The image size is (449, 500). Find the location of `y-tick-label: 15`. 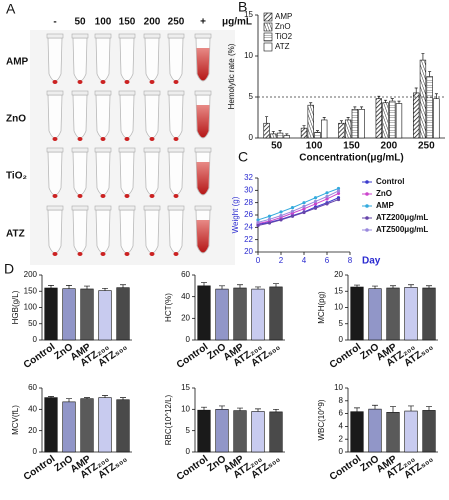

y-tick-label: 15 is located at coordinates (338, 290).